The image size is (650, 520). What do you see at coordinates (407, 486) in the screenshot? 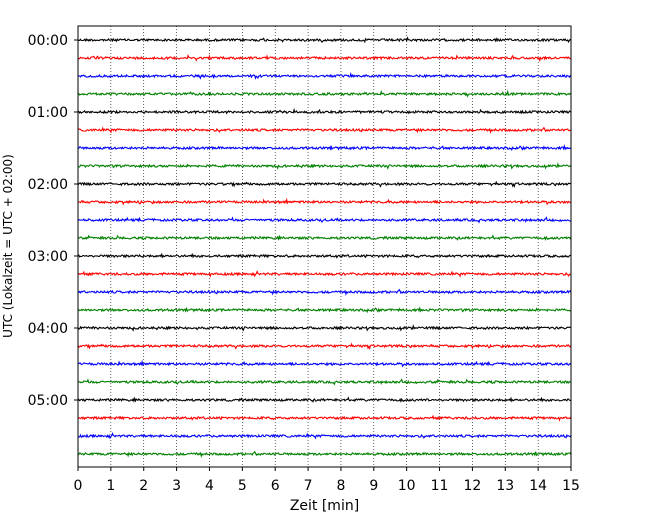
I see `x-tick-label: 10` at bounding box center [407, 486].